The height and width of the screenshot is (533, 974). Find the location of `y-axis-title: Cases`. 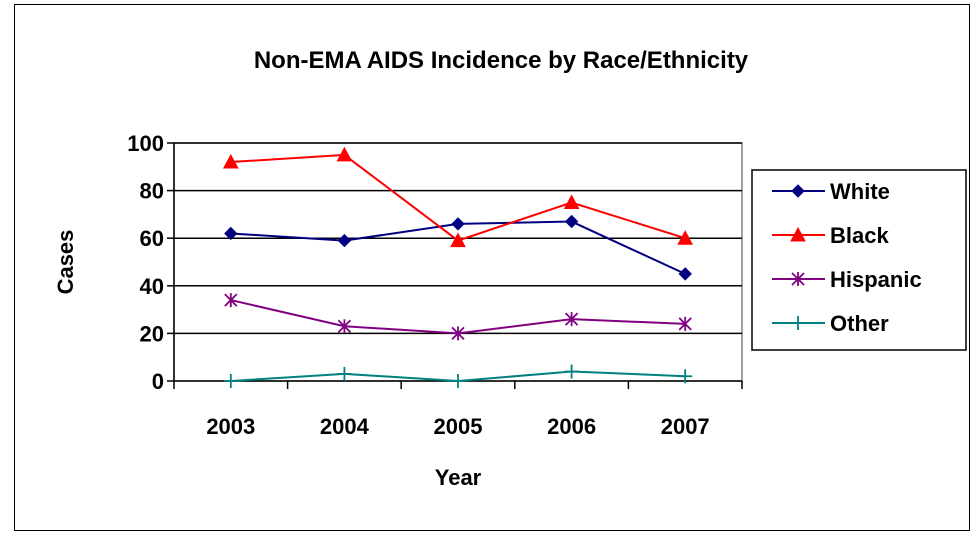

y-axis-title: Cases is located at coordinates (65, 262).